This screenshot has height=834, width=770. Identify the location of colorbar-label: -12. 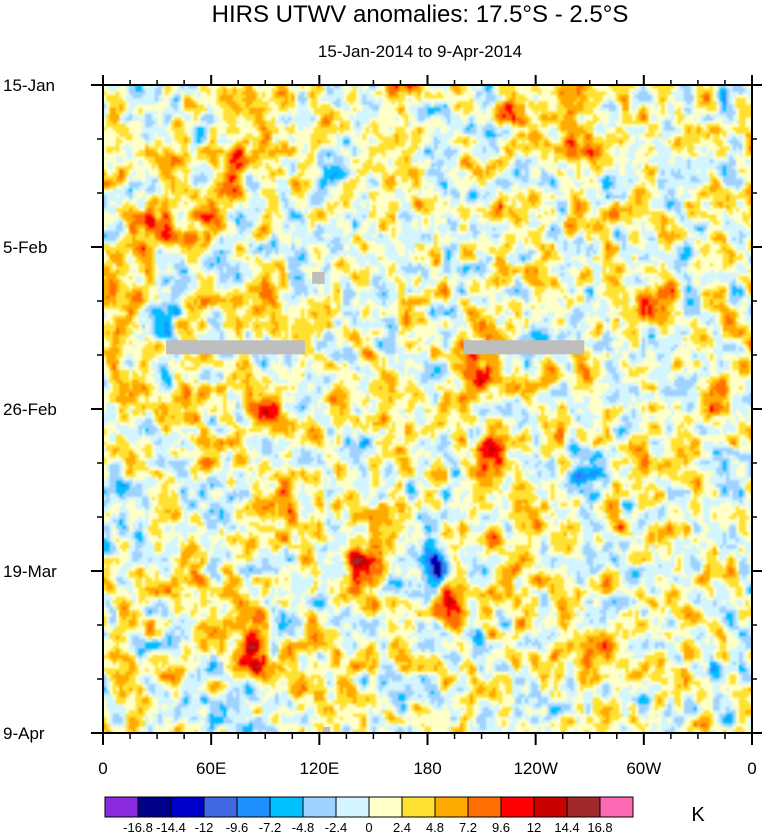
(204, 827).